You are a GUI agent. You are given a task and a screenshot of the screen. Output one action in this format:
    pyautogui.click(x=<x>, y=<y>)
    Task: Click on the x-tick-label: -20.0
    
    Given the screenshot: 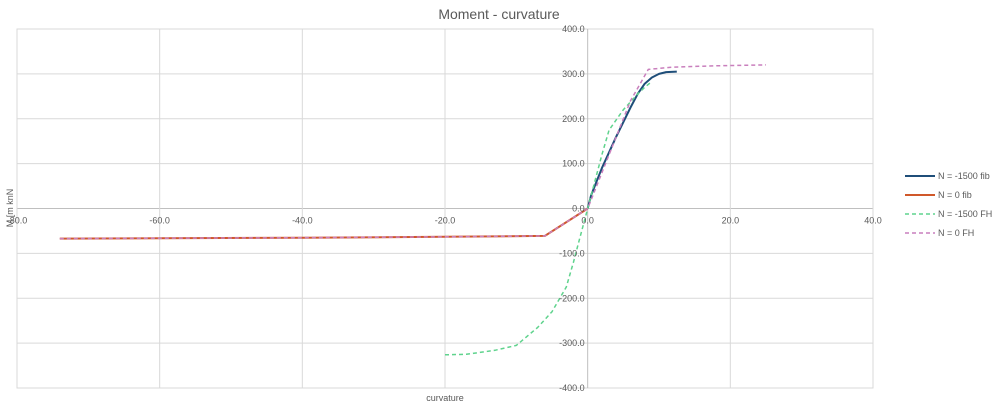 What is the action you would take?
    pyautogui.click(x=445, y=221)
    